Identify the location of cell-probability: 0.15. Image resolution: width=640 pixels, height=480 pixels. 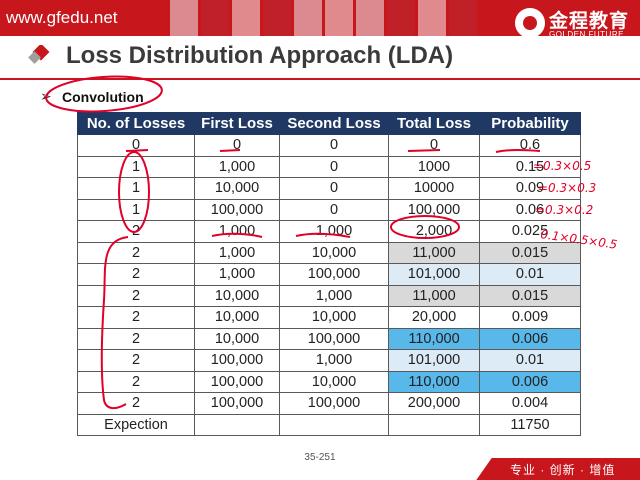
(530, 166).